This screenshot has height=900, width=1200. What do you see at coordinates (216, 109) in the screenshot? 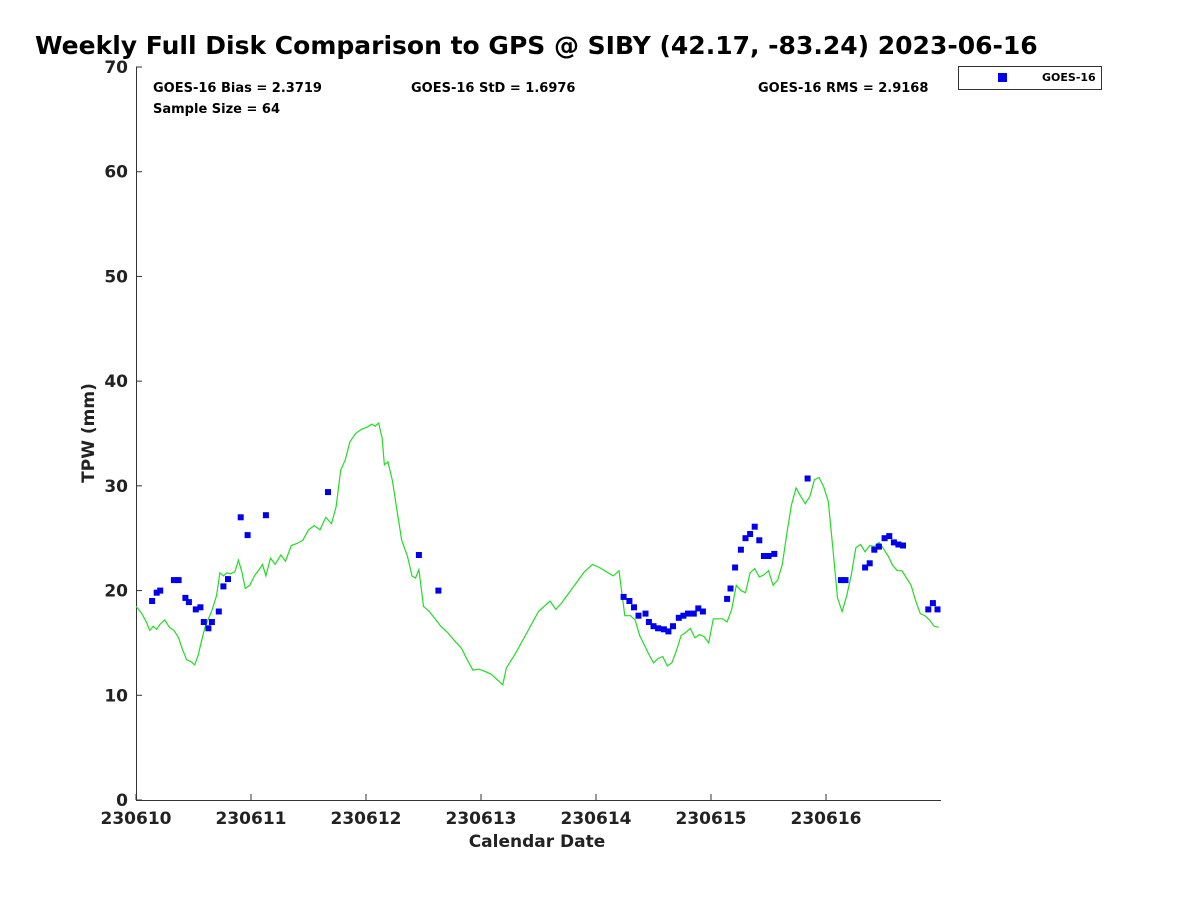
I see `stat-sample-size: Sample Size = 64` at bounding box center [216, 109].